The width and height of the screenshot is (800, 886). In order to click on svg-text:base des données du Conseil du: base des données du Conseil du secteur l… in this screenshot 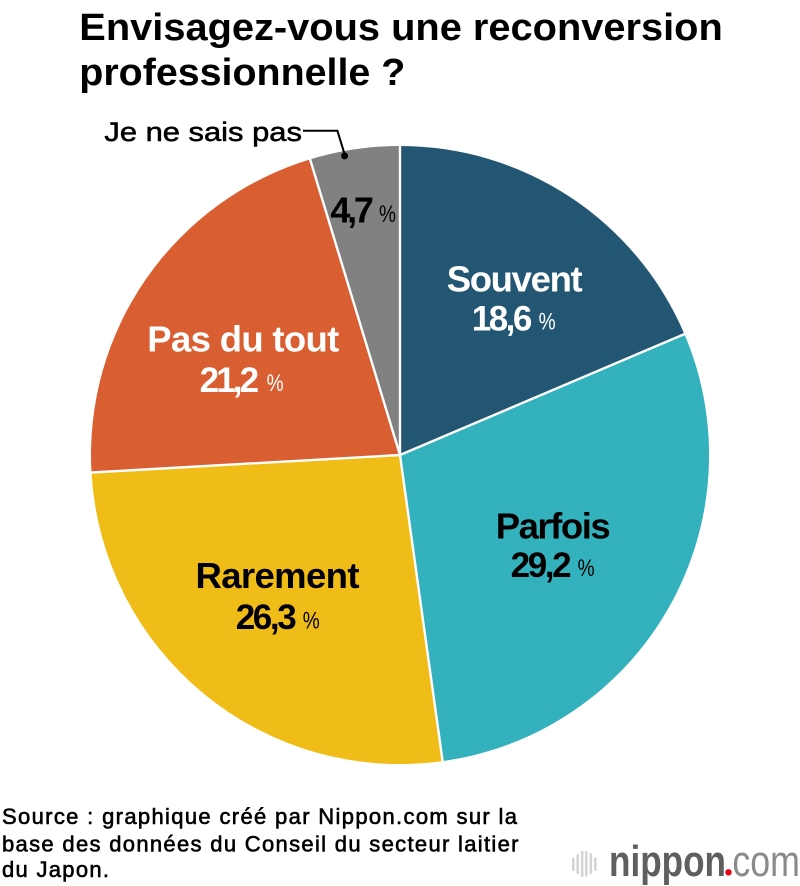, I will do `click(260, 843)`.